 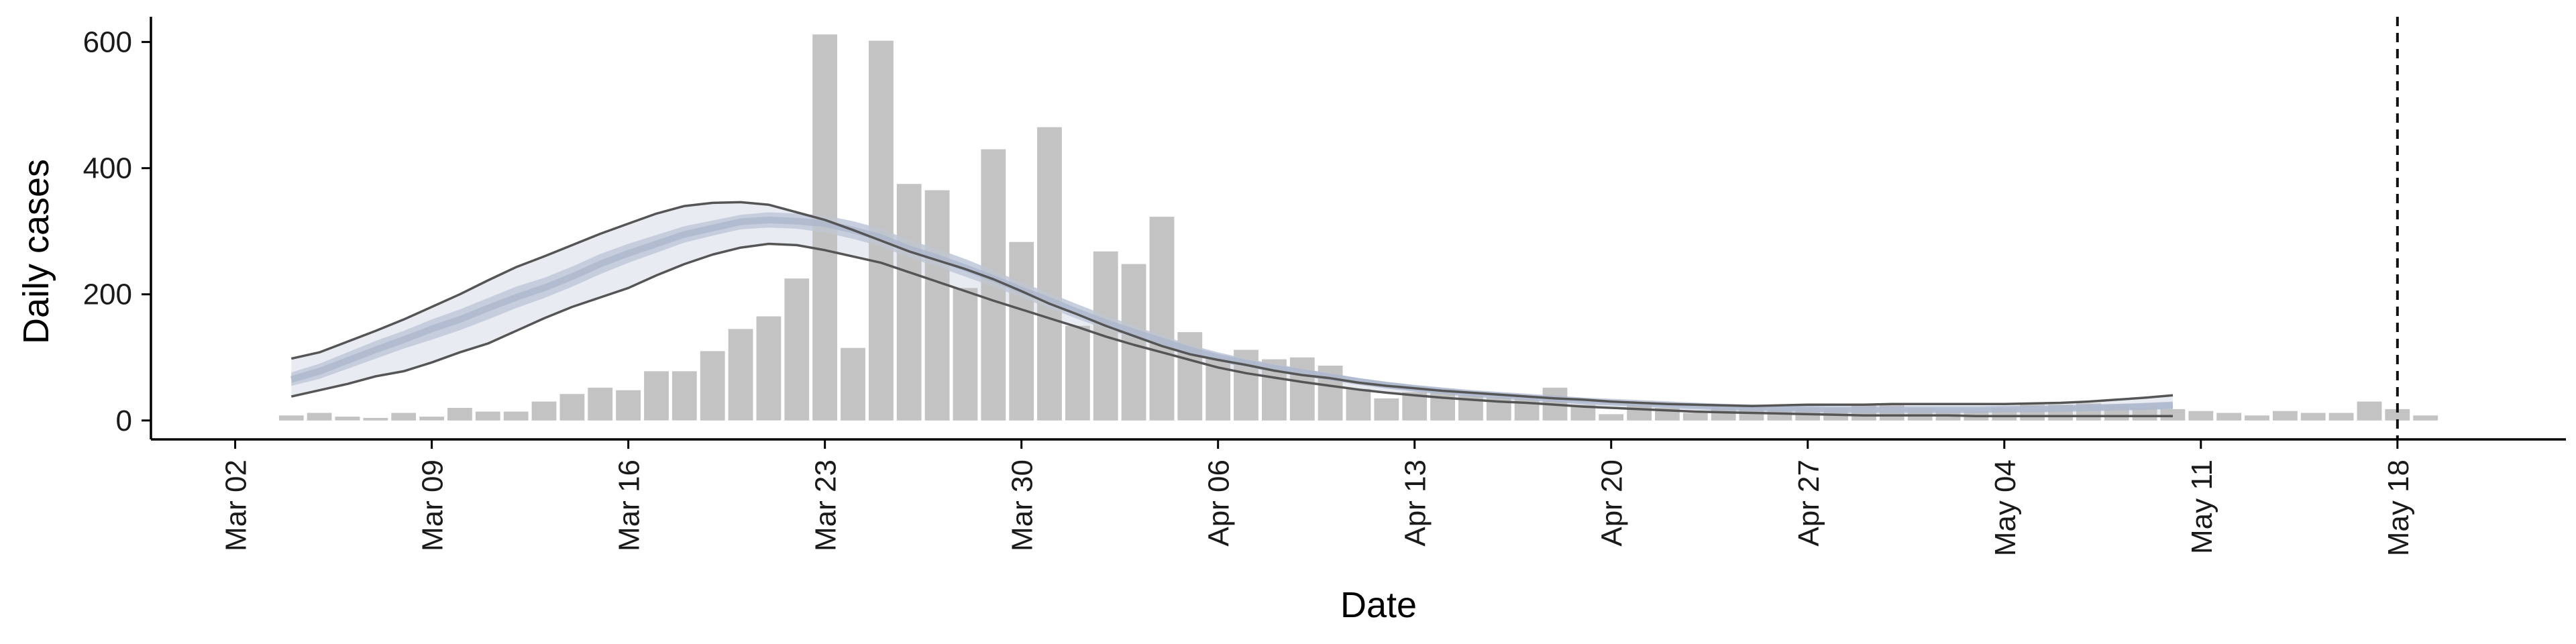 What do you see at coordinates (124, 421) in the screenshot?
I see `y-tick-label: 0` at bounding box center [124, 421].